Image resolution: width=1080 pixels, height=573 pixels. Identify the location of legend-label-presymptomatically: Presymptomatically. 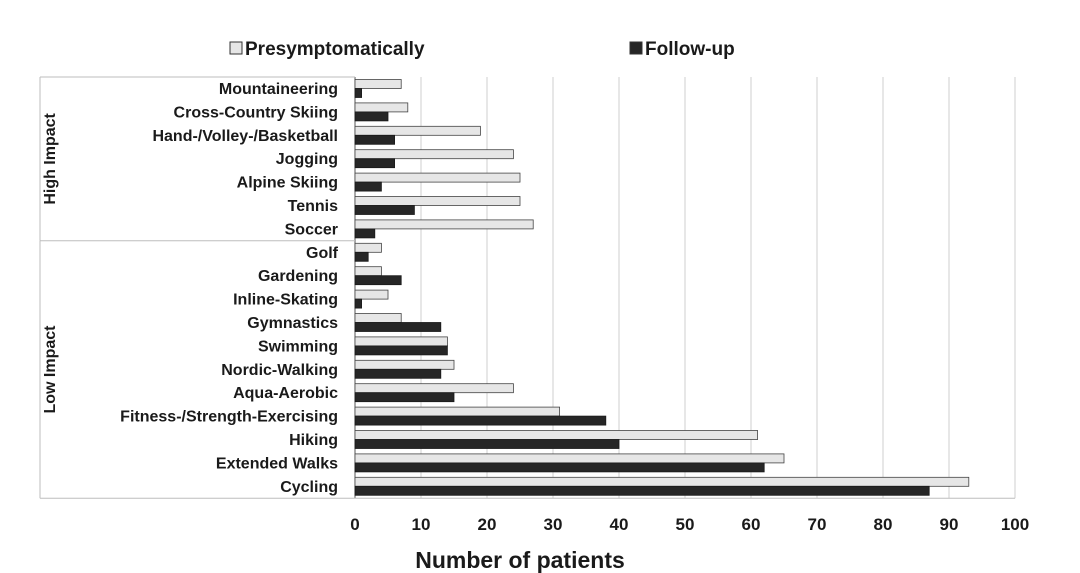
(335, 49).